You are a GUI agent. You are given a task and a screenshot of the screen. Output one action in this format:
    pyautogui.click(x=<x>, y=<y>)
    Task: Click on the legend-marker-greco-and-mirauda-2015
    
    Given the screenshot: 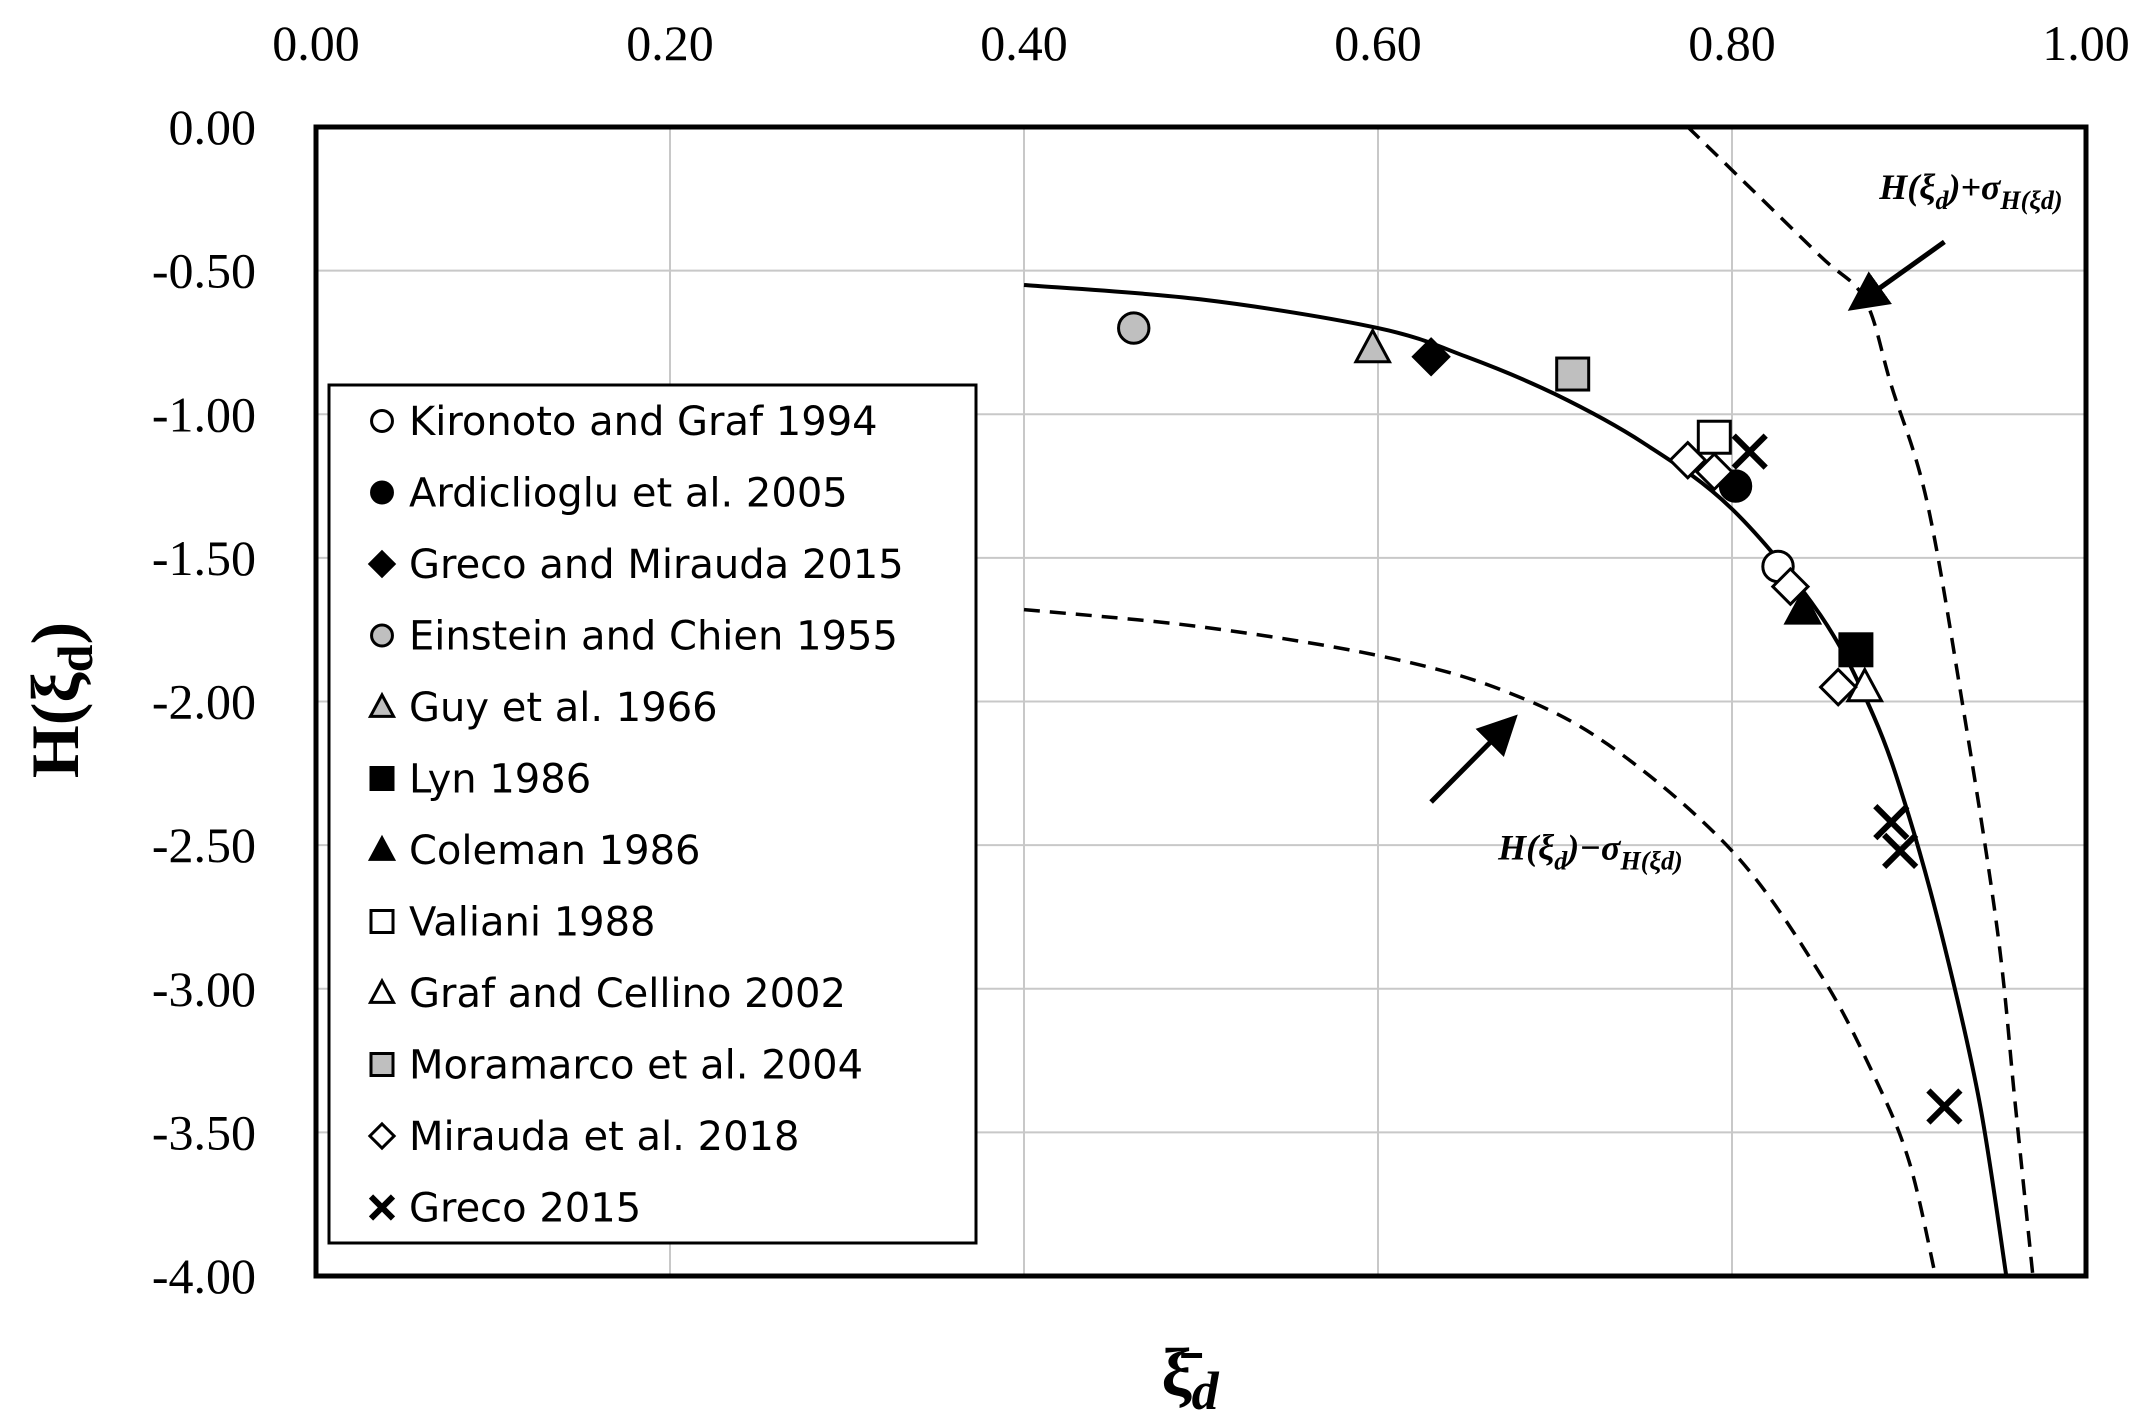 What is the action you would take?
    pyautogui.click(x=382, y=564)
    